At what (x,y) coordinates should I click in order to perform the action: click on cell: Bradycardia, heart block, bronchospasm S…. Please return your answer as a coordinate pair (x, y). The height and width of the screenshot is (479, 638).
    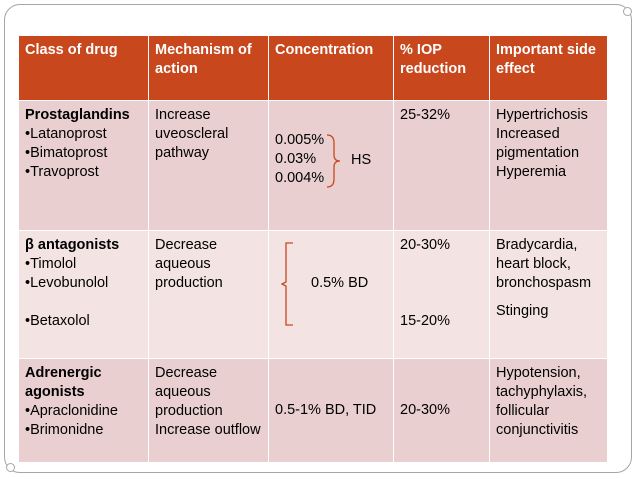
    Looking at the image, I should click on (548, 294).